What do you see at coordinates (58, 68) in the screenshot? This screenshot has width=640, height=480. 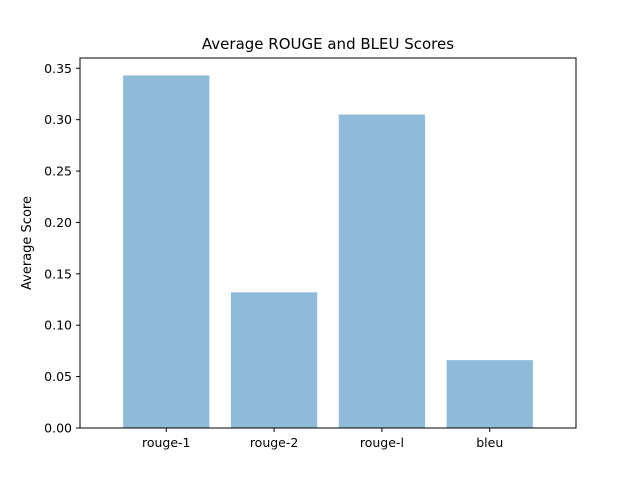 I see `y-tick-label: 0.35` at bounding box center [58, 68].